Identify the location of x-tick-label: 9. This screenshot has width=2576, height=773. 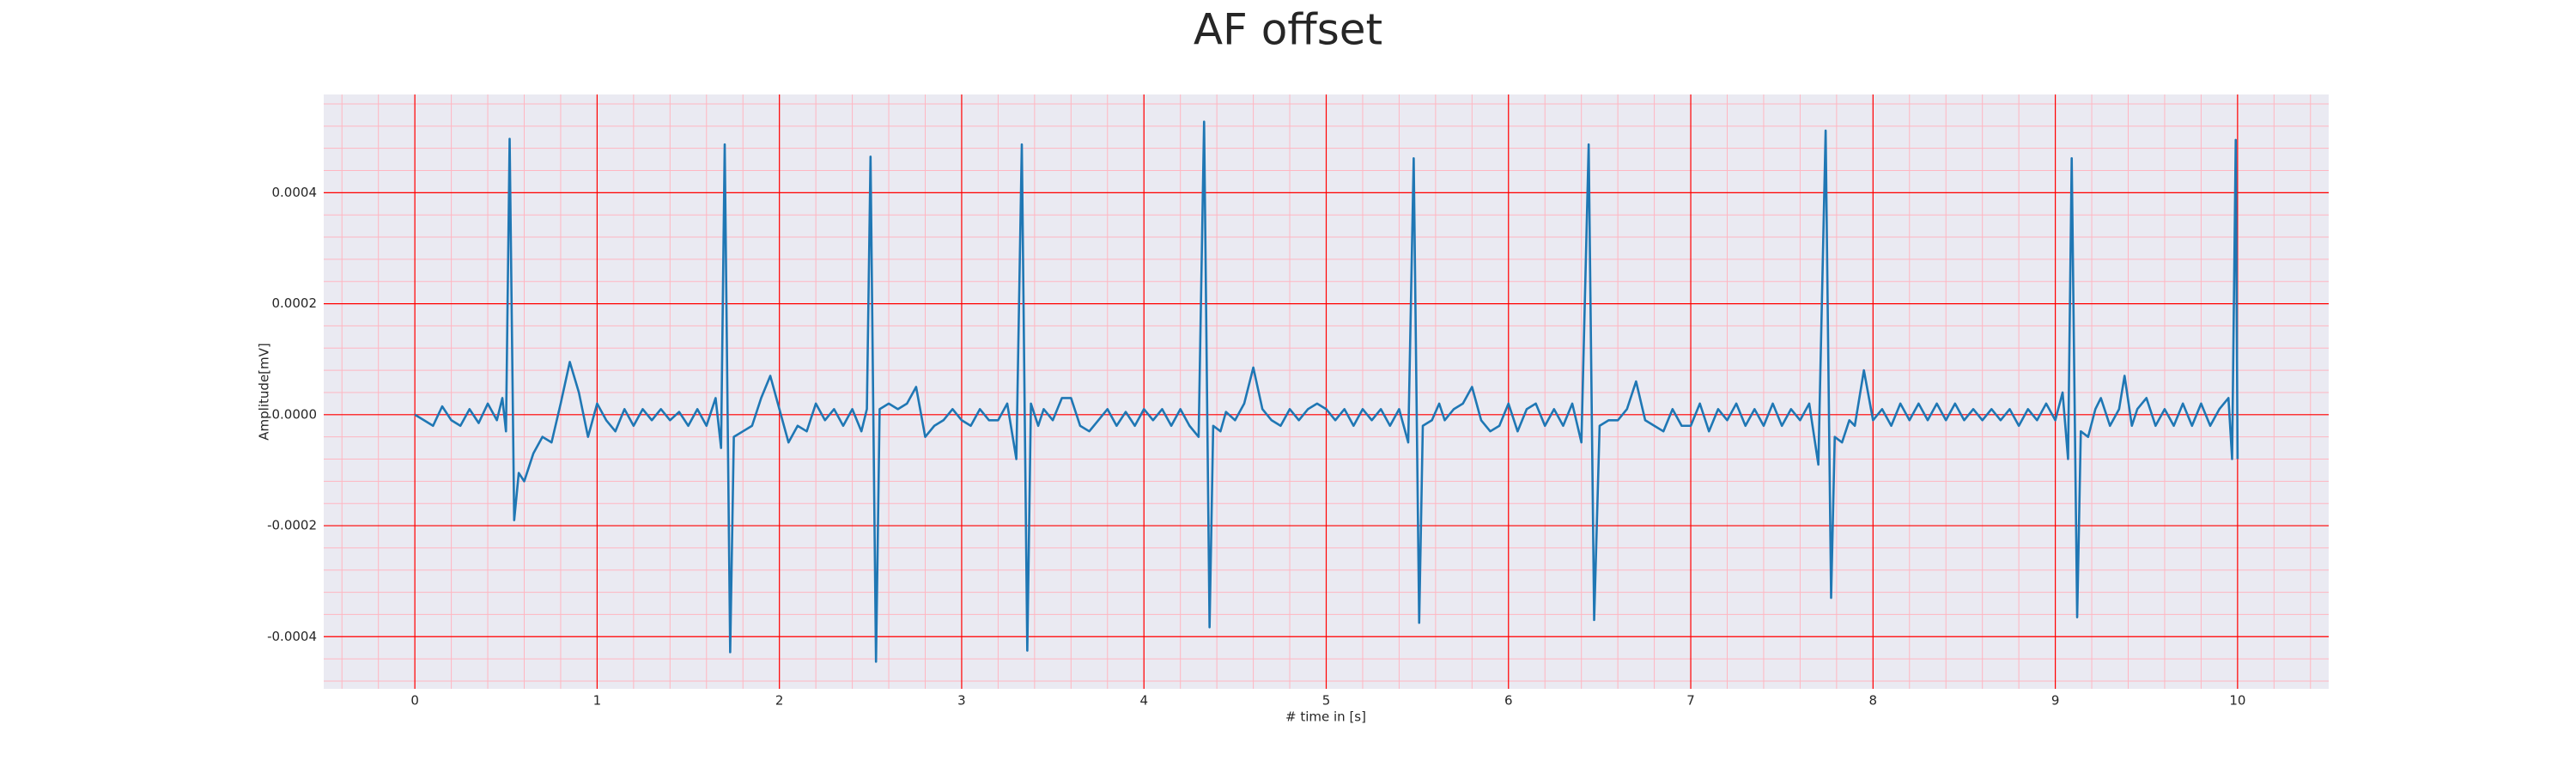
(2055, 701).